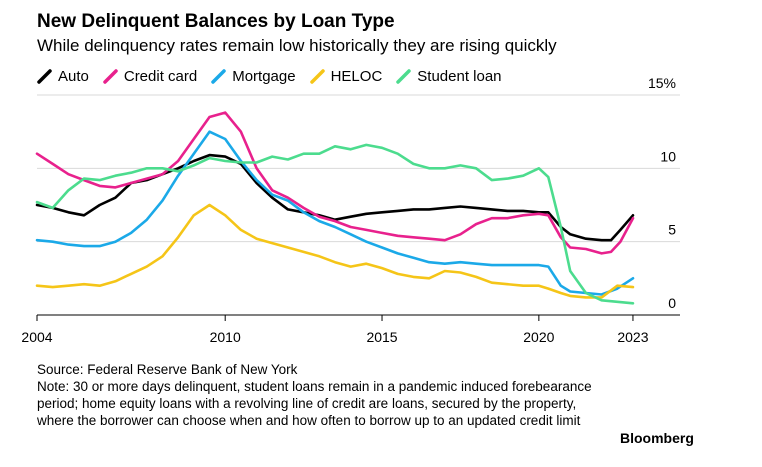 The width and height of the screenshot is (762, 467). What do you see at coordinates (632, 337) in the screenshot?
I see `x-tick-label-2023: 2023` at bounding box center [632, 337].